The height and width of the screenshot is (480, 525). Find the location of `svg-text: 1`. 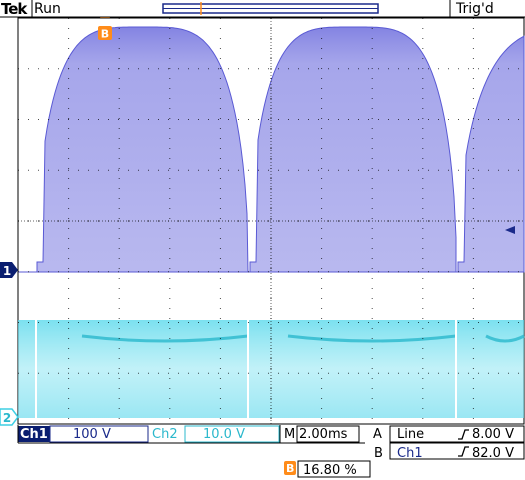

svg-text: 1 is located at coordinates (7, 271).